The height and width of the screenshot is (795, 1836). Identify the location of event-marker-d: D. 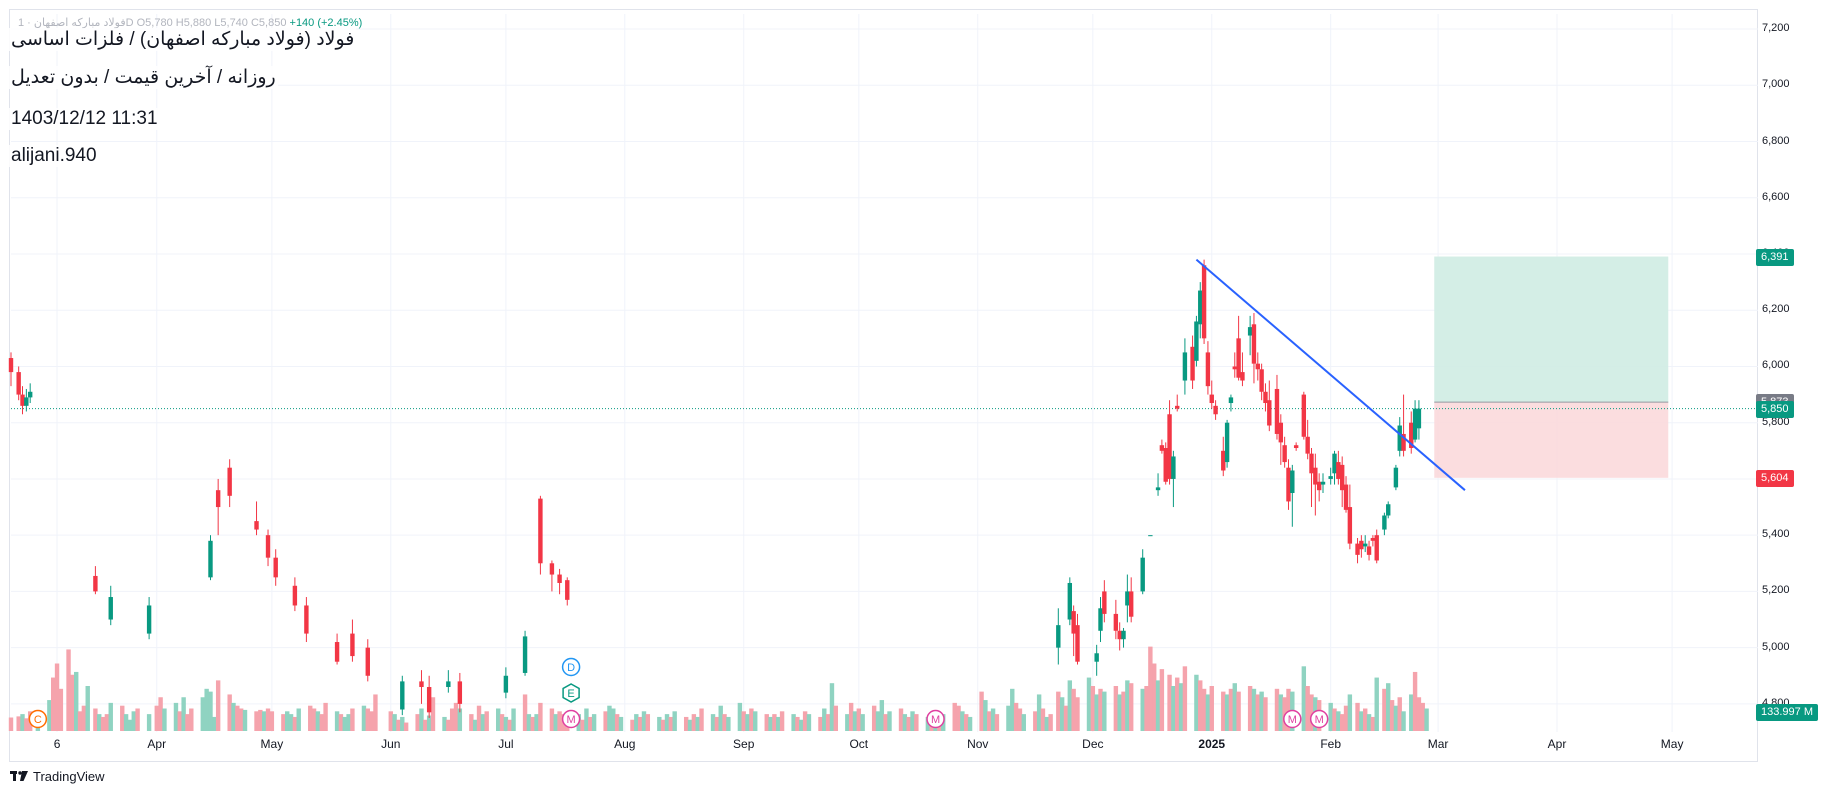
(571, 667).